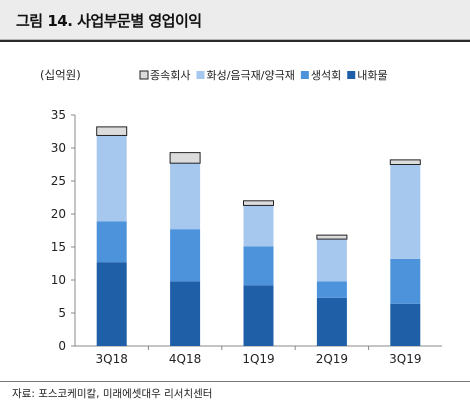 The image size is (470, 404). Describe the element at coordinates (58, 247) in the screenshot. I see `y-tick-label: 15` at that location.